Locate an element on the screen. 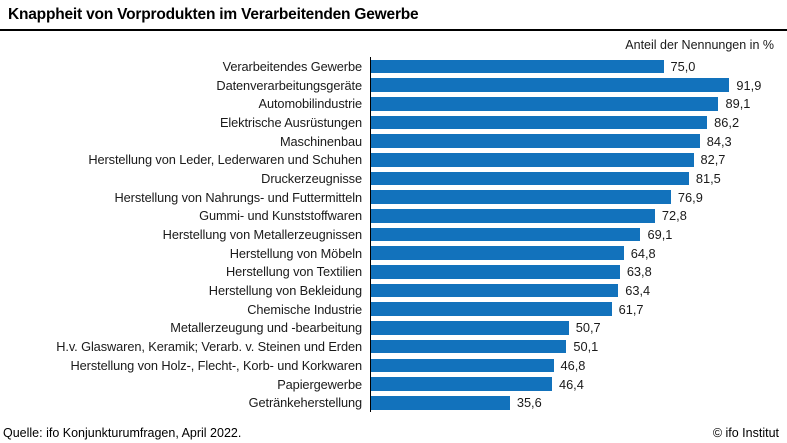 This screenshot has width=787, height=443. value-label: 91,9 is located at coordinates (749, 85).